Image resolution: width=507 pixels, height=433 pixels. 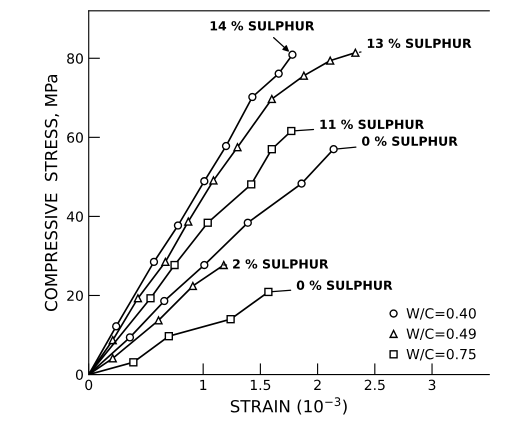 I want to click on x-tick-label: 1.5, so click(x=260, y=385).